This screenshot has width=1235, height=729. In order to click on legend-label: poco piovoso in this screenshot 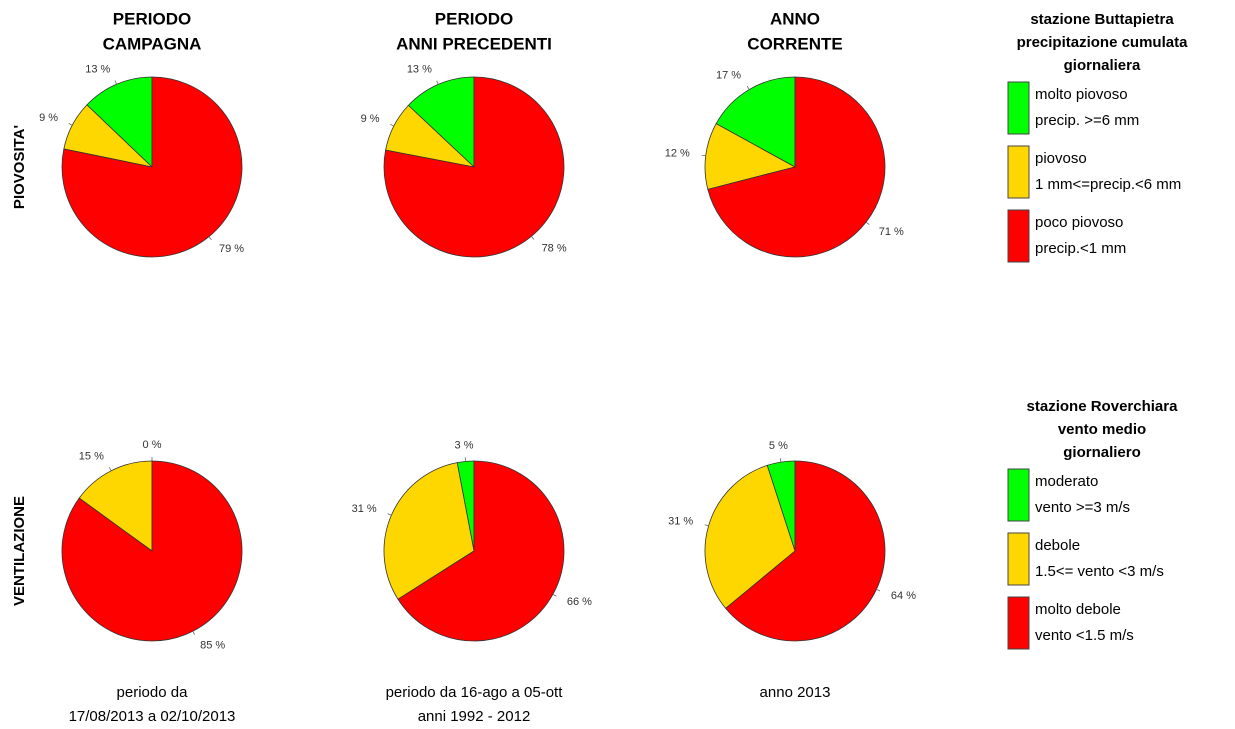, I will do `click(1079, 222)`.